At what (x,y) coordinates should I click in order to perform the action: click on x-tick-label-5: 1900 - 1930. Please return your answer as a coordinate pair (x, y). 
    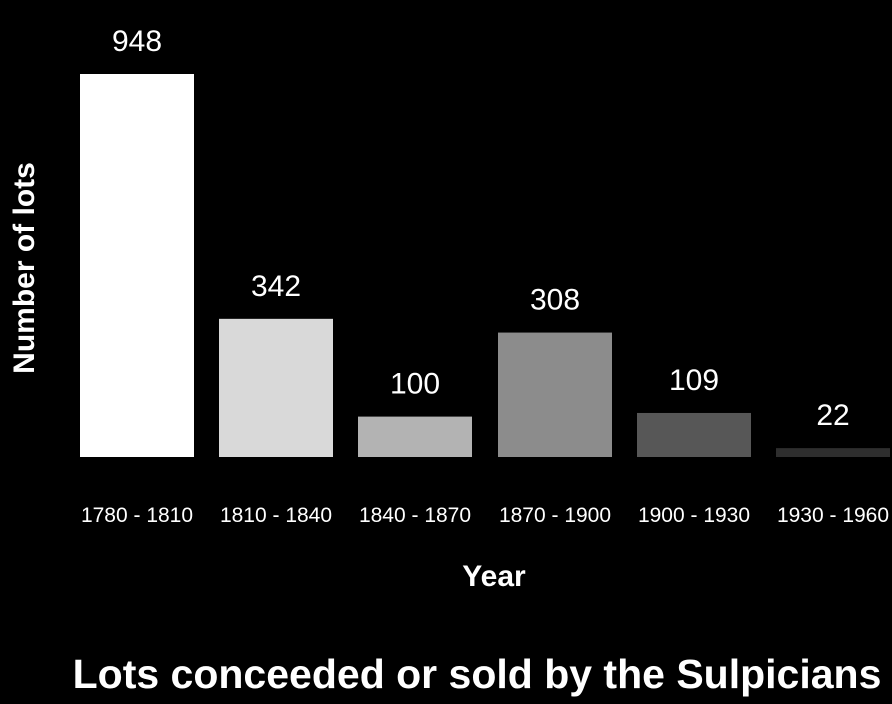
    Looking at the image, I should click on (694, 515).